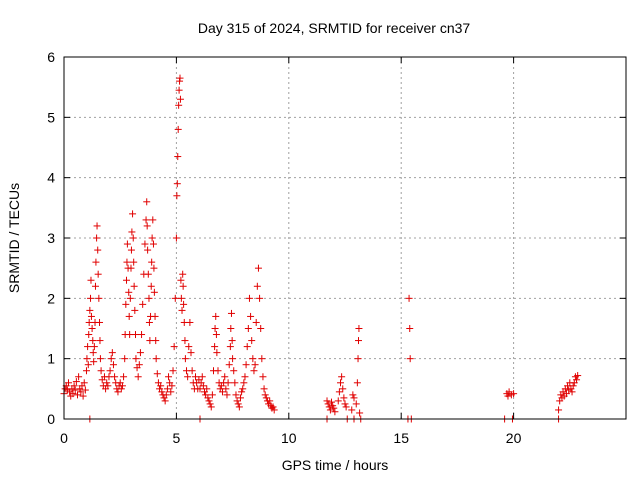 The height and width of the screenshot is (485, 640). I want to click on x-tick-label: 20, so click(514, 438).